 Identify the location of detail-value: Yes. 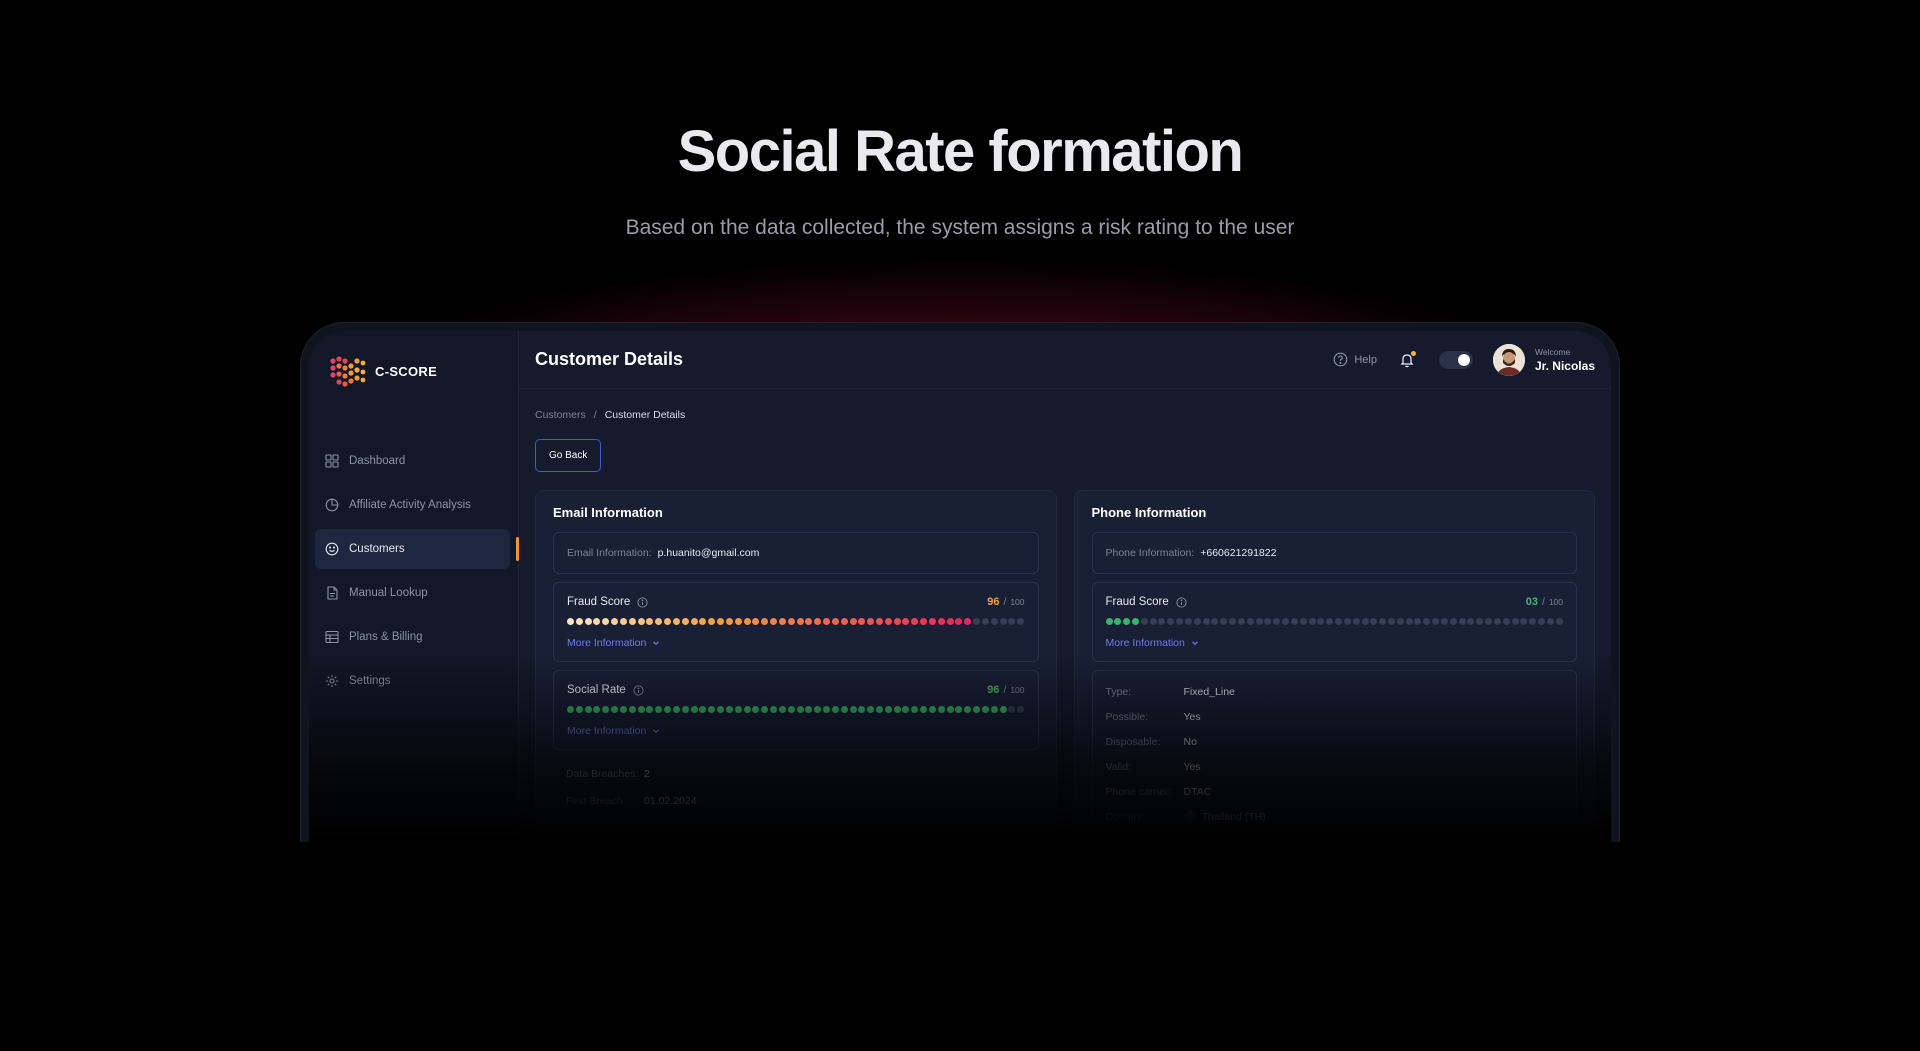
(1192, 767).